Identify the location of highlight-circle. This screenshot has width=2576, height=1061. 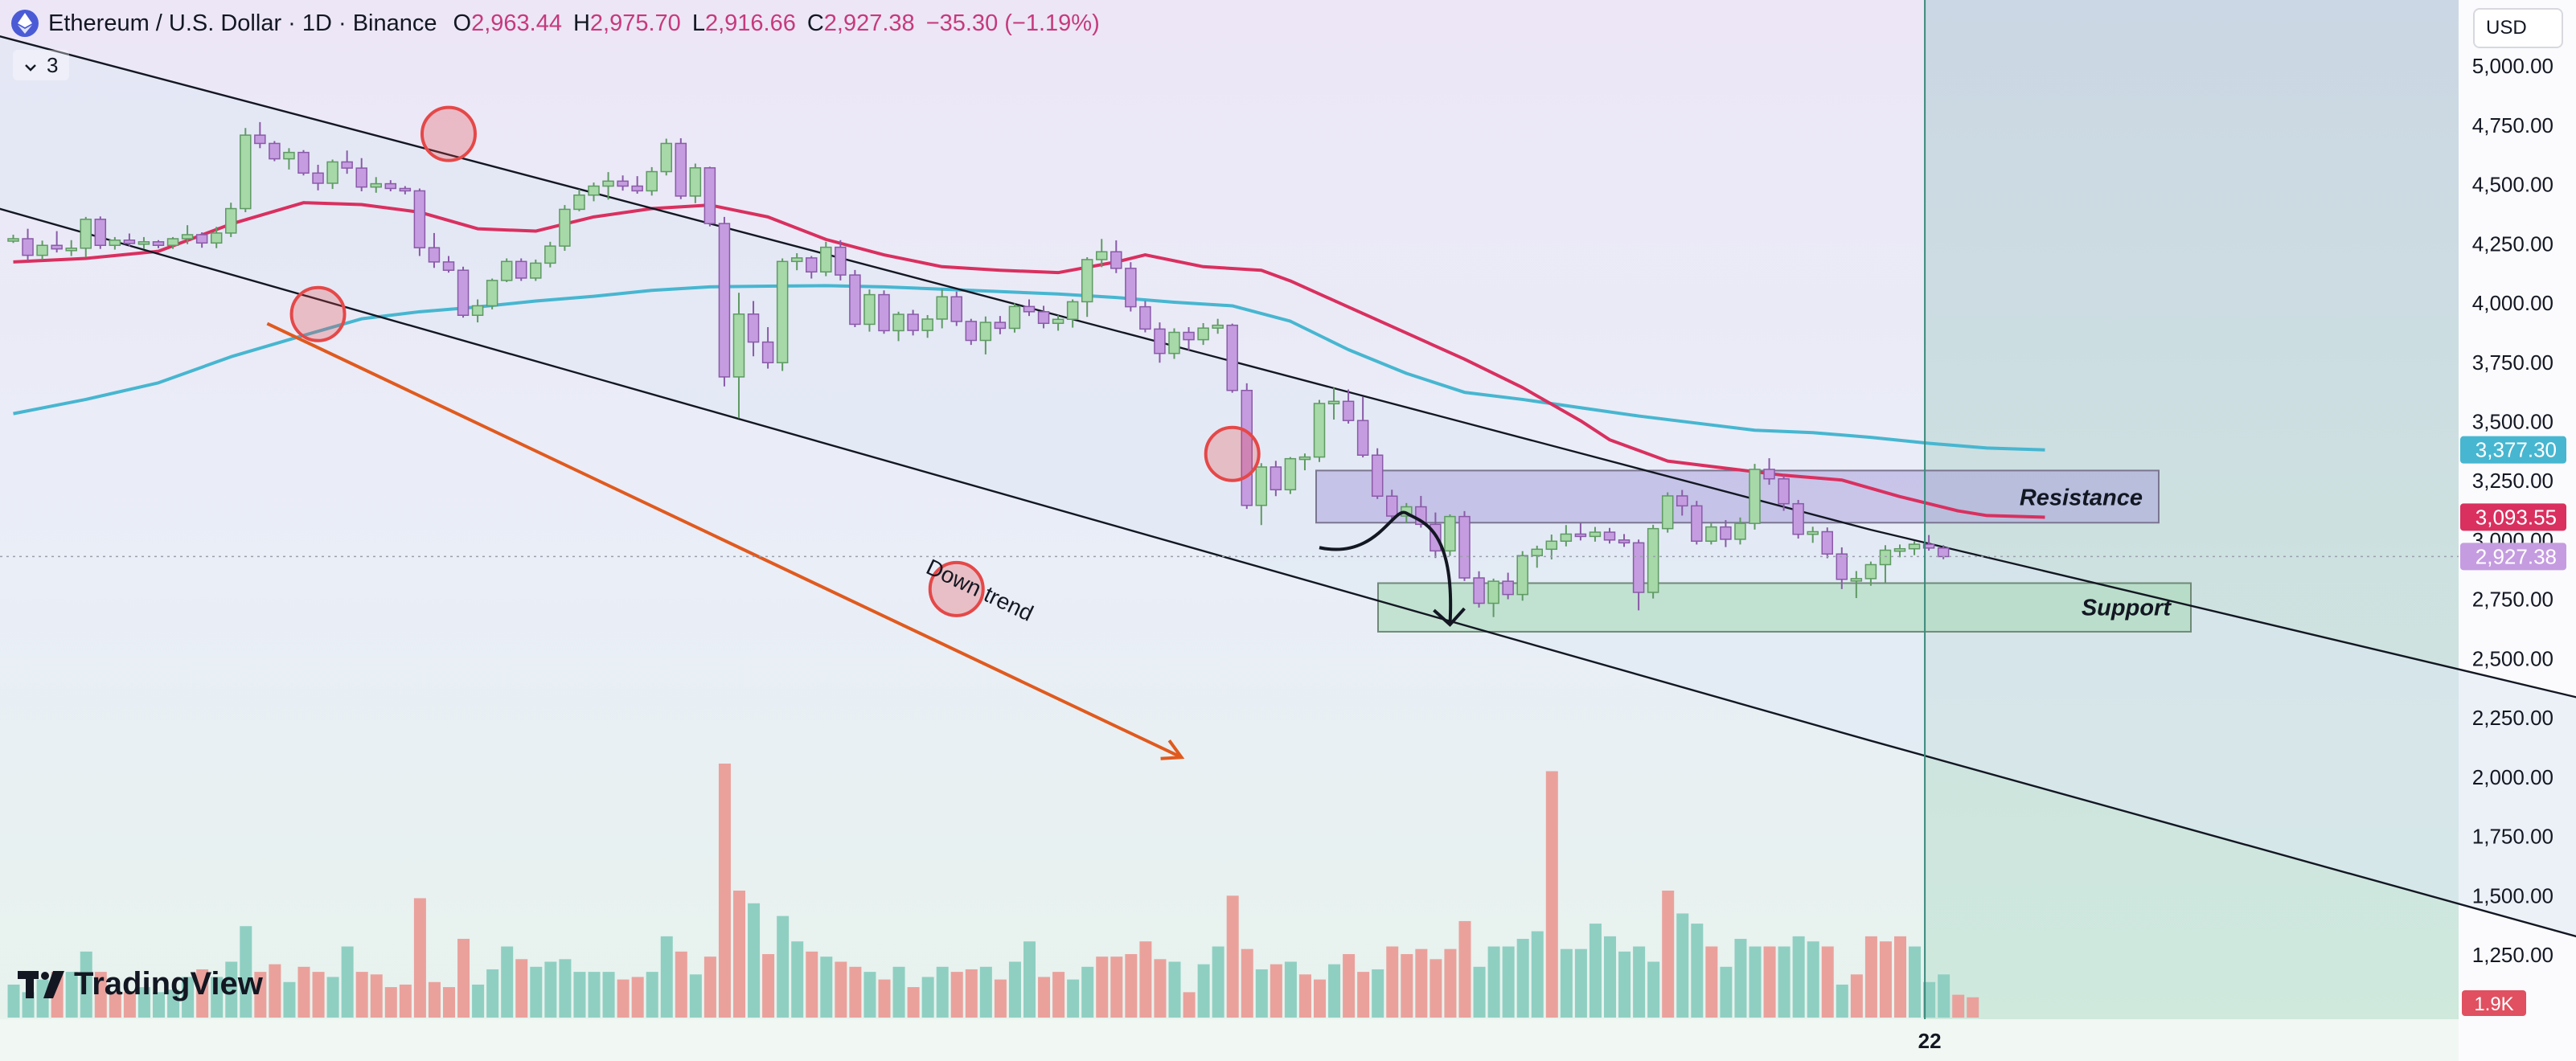
(1232, 453).